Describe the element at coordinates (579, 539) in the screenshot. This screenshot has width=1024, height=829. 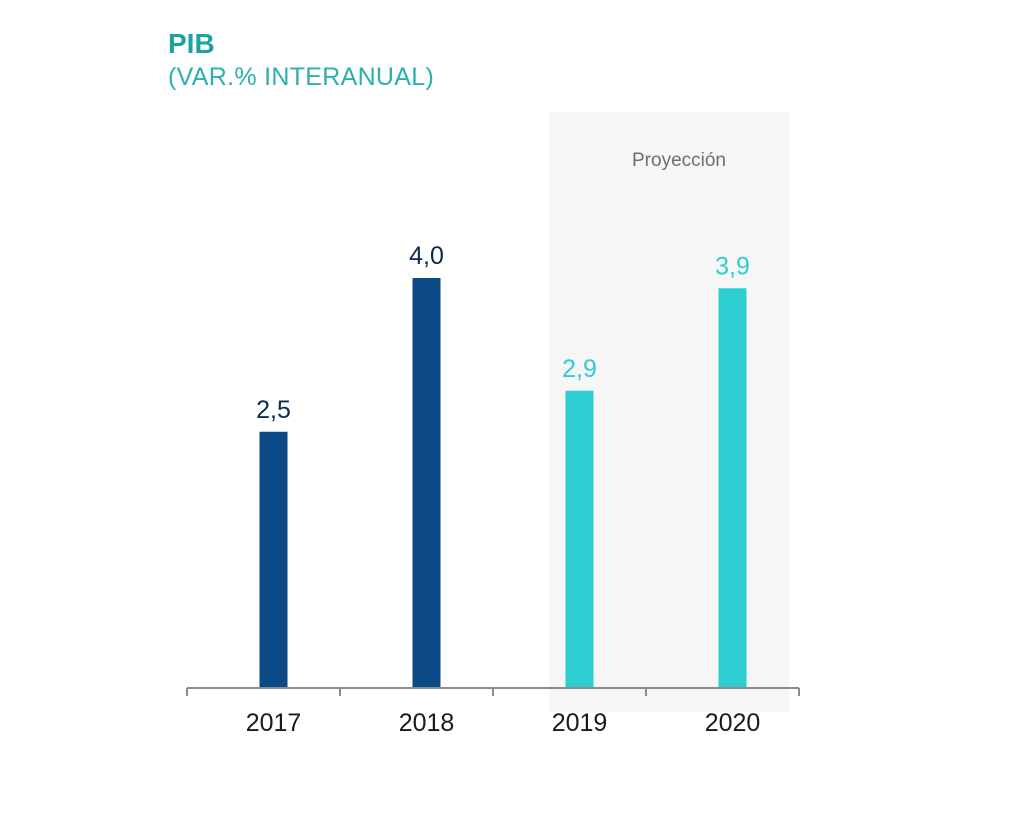
I see `bar-2019` at that location.